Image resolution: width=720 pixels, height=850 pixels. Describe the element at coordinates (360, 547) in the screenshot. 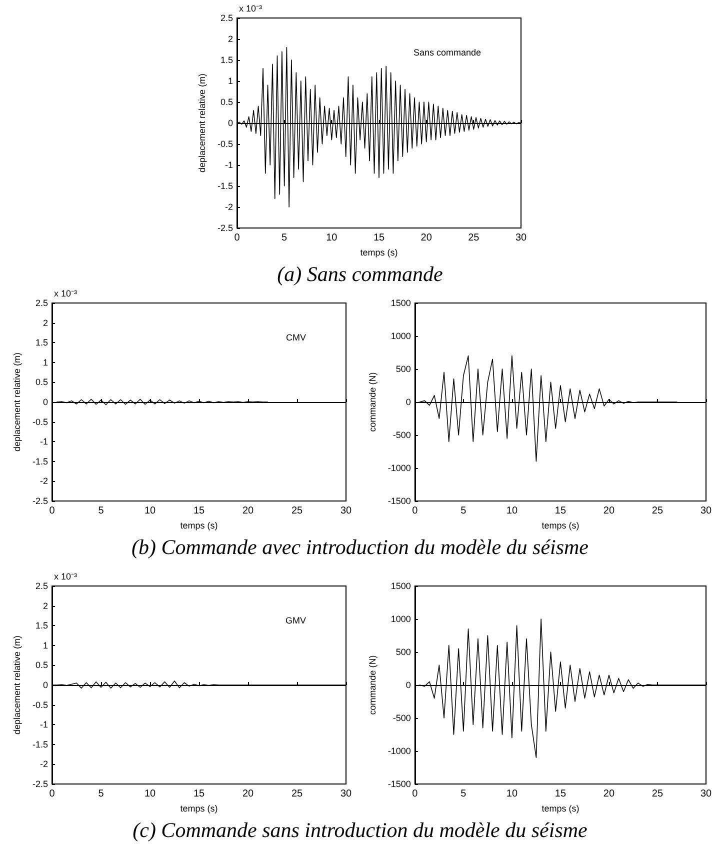

I see `text: (b) Commande avec introduction du modèle du séisme` at that location.